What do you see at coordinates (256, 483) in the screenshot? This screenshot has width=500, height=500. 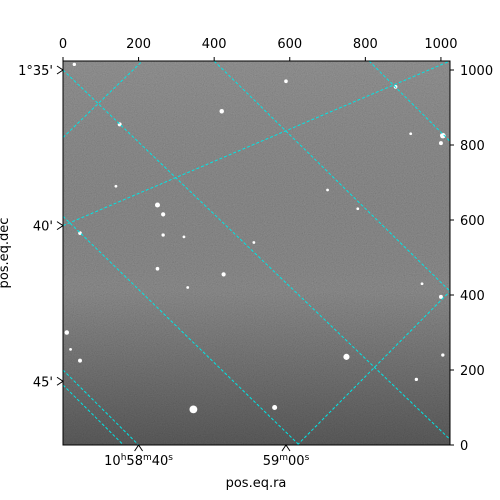 I see `x-axis-label: pos.eq.ra` at bounding box center [256, 483].